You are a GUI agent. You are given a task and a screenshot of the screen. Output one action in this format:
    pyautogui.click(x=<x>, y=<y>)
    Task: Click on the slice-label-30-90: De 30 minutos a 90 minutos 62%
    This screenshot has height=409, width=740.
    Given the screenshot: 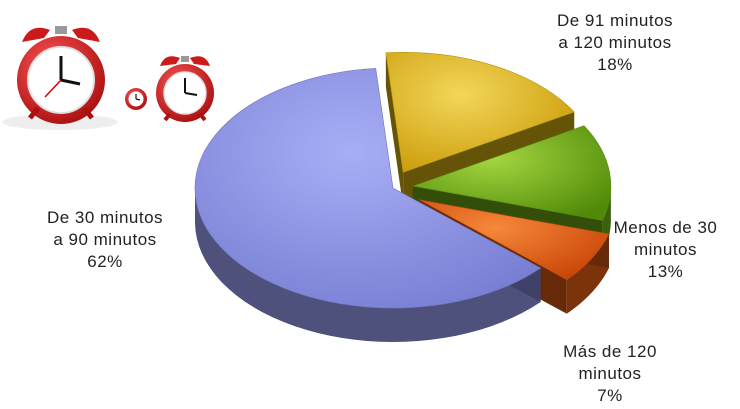 What is the action you would take?
    pyautogui.click(x=105, y=239)
    